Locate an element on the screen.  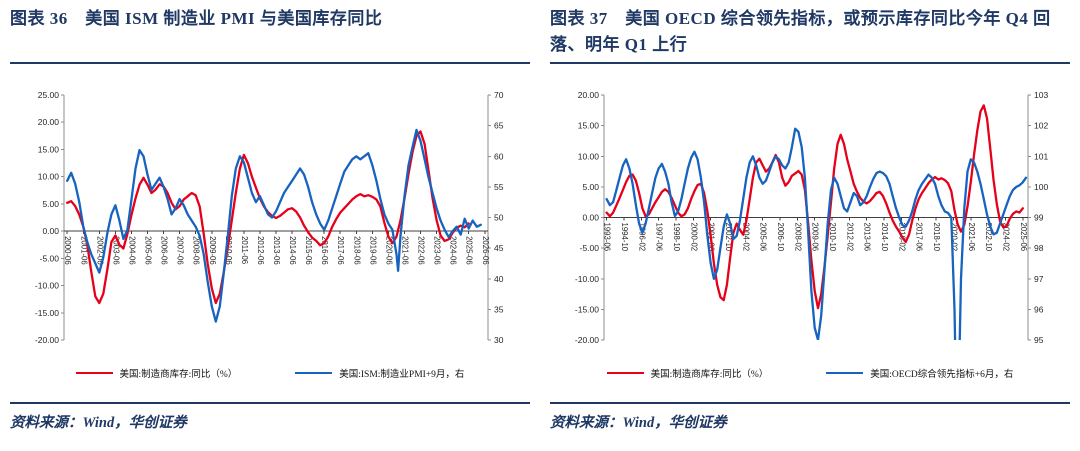
figure-36-source: 资料来源：Wind，华创证券 is located at coordinates (98, 423).